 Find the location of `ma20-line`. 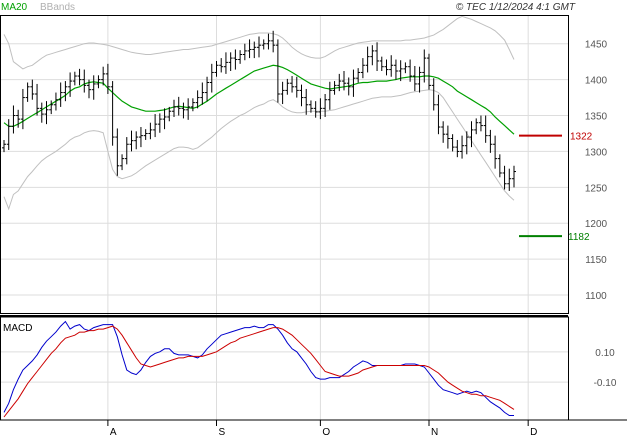

ma20-line is located at coordinates (259, 99).